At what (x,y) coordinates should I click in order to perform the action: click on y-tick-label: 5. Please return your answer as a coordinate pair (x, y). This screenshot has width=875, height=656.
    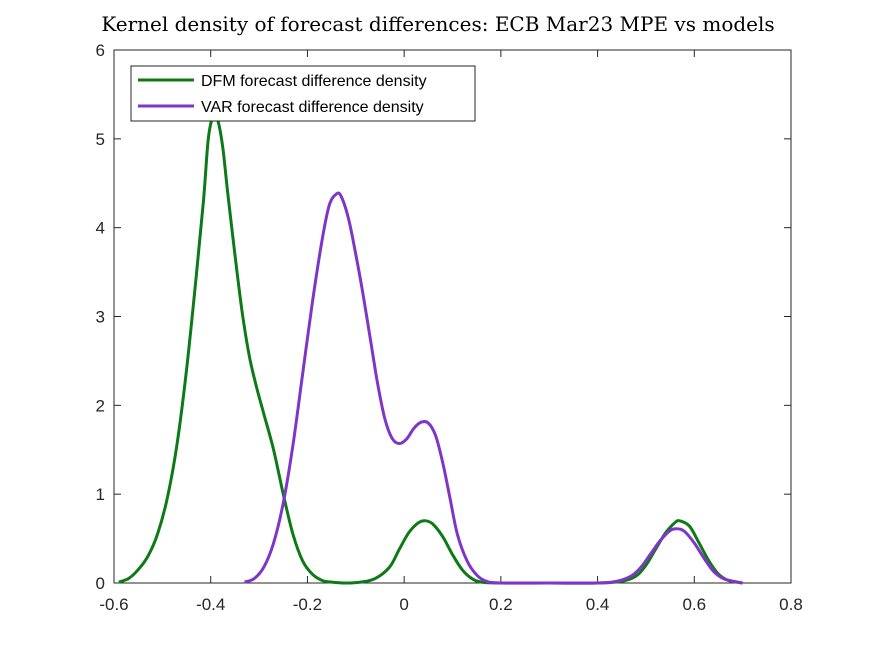
    Looking at the image, I should click on (100, 139).